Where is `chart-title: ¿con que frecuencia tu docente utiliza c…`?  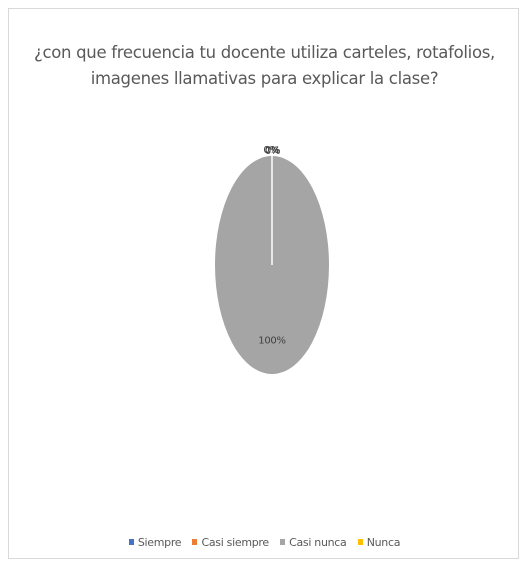
chart-title: ¿con que frecuencia tu docente utiliza c… is located at coordinates (264, 66).